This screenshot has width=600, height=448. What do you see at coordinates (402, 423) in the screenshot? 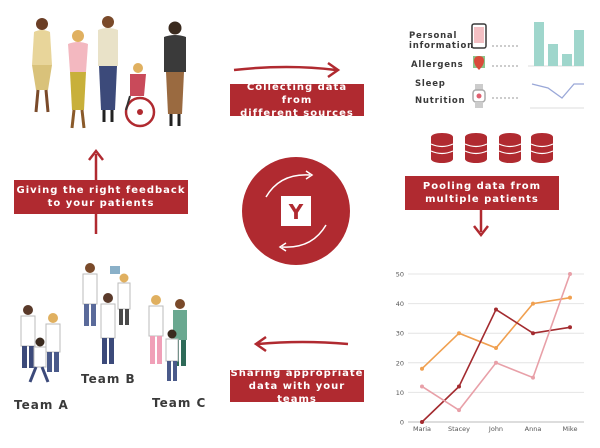
I see `y-tick-label: 0` at bounding box center [402, 423].